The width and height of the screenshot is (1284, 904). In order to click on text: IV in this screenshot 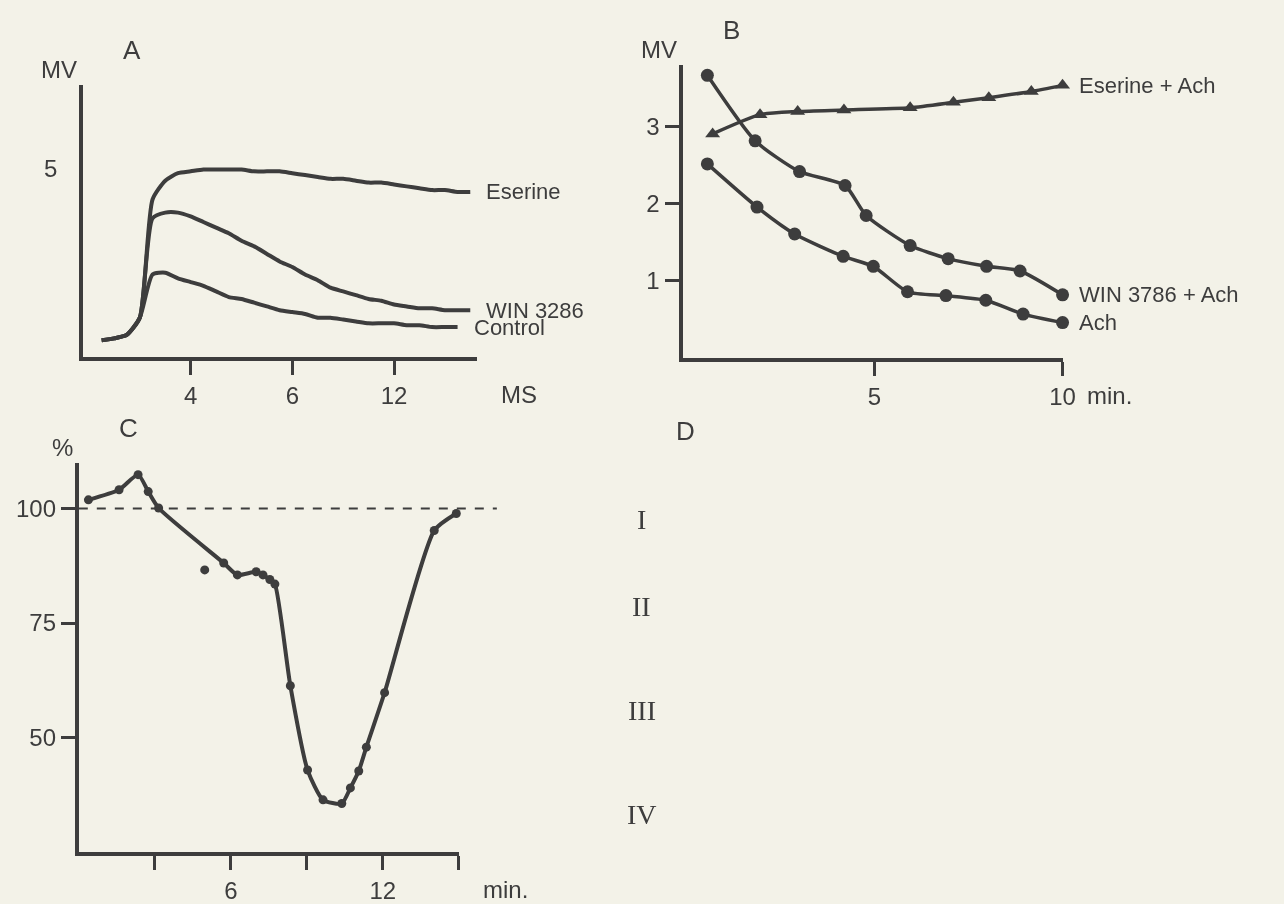, I will do `click(642, 814)`.